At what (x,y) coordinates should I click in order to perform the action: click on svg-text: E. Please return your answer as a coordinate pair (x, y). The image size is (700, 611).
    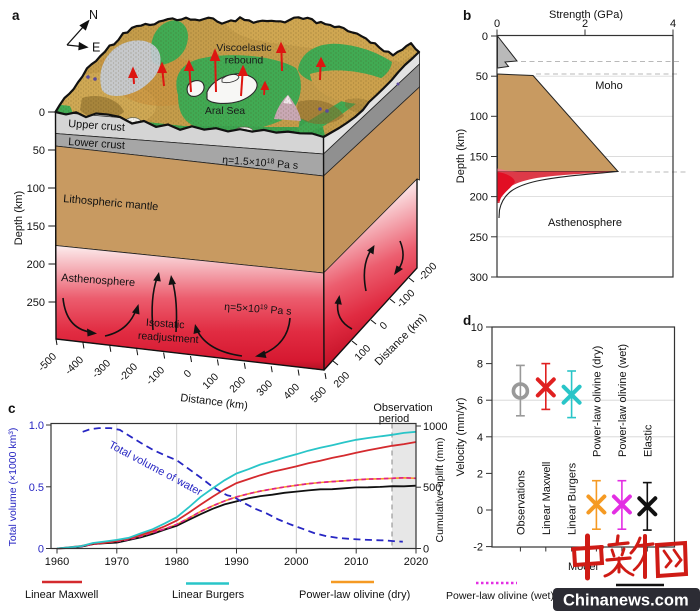
    Looking at the image, I should click on (96, 48).